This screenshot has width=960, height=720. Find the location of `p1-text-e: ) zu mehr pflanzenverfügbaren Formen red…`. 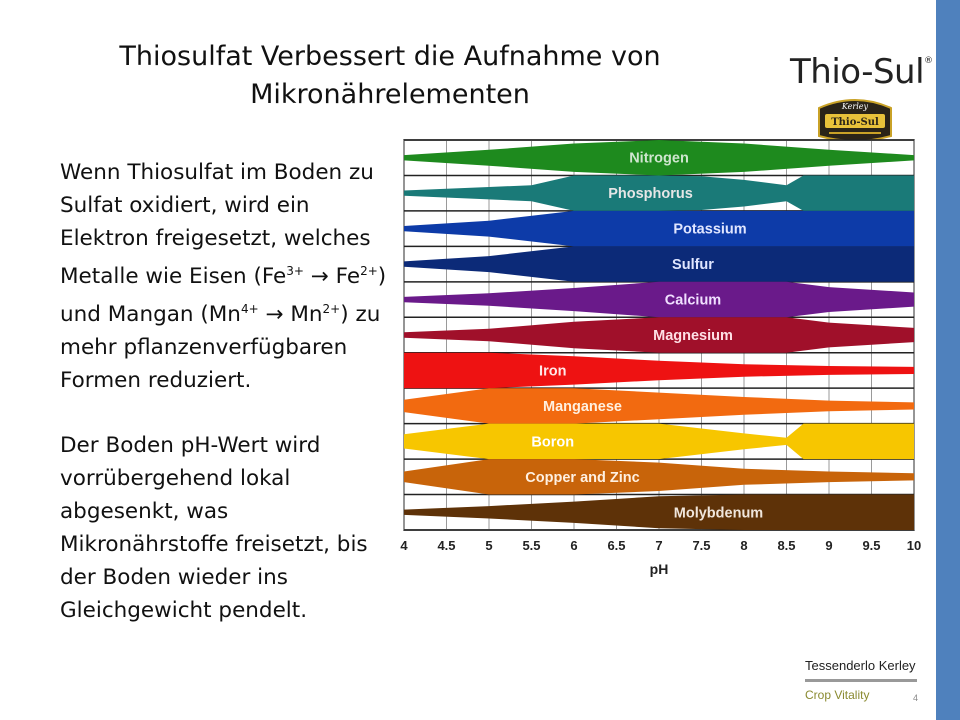

p1-text-e: ) zu mehr pflanzenverfügbaren Formen red… is located at coordinates (220, 348).